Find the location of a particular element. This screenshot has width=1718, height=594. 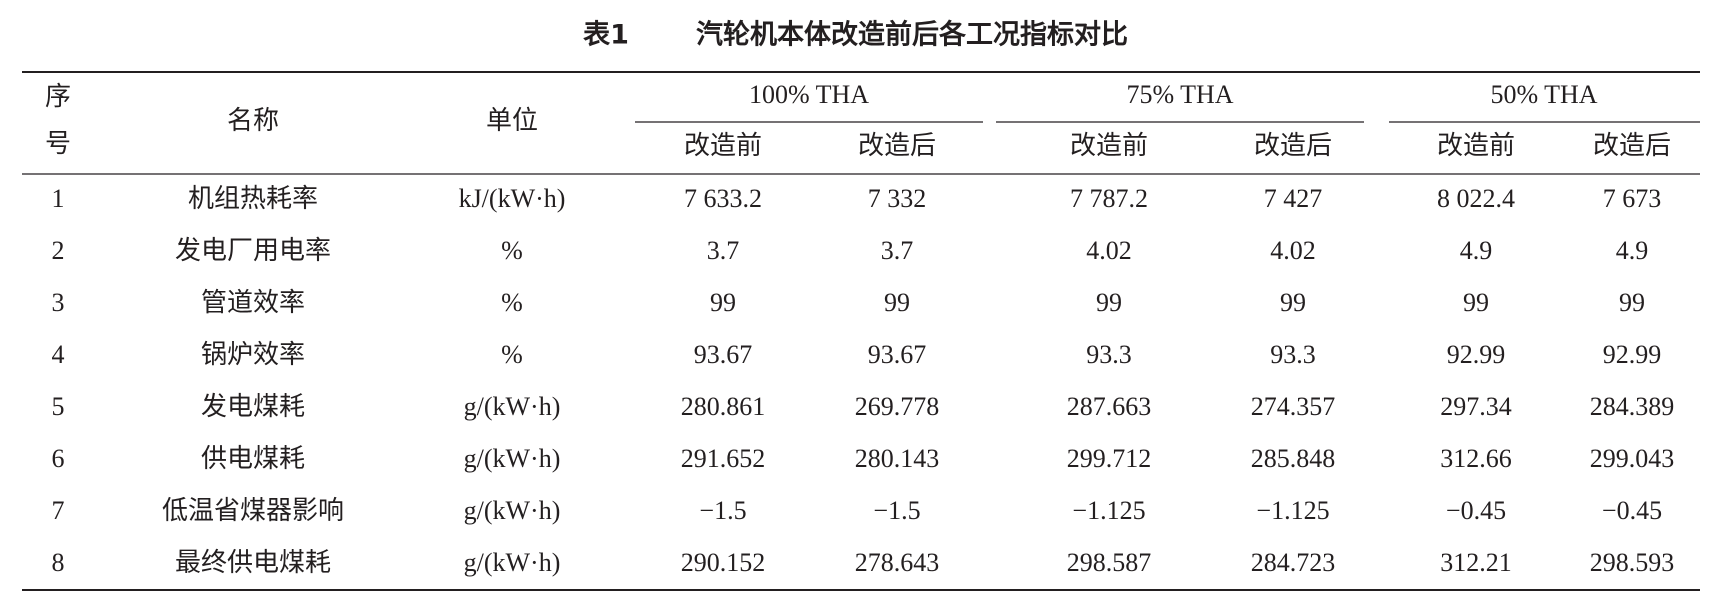

table-cell: 297.34 is located at coordinates (1476, 406).